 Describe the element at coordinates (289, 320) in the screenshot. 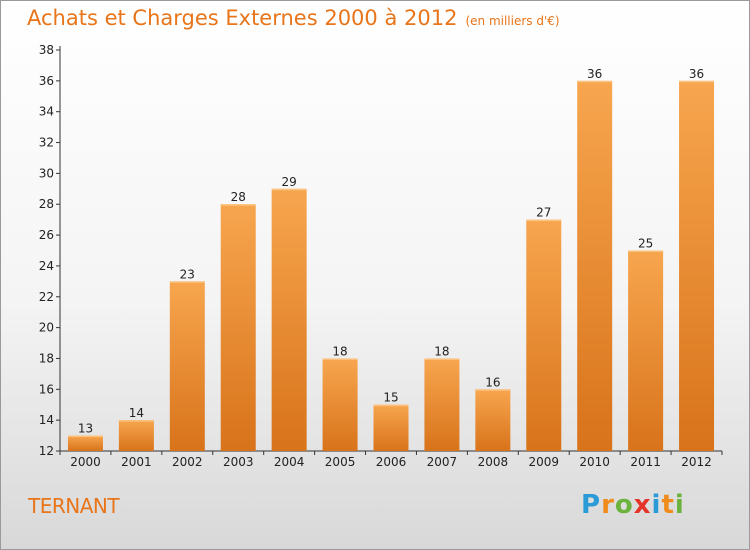

I see `bar-2004` at that location.